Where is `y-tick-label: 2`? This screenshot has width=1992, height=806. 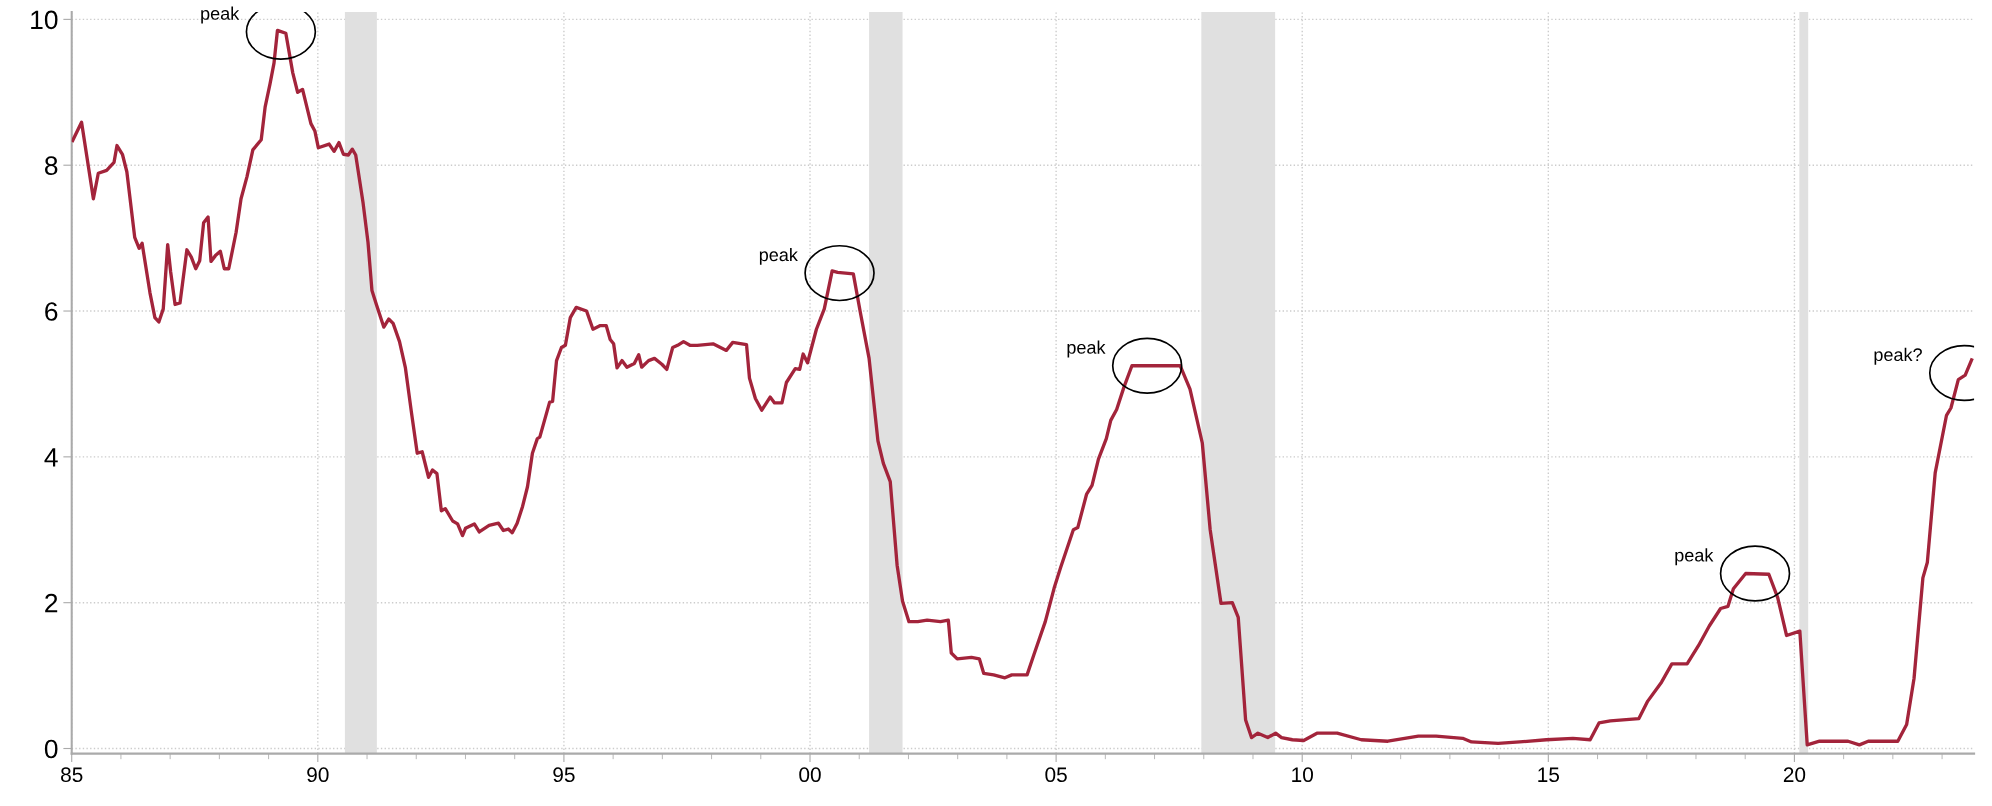 y-tick-label: 2 is located at coordinates (51, 603).